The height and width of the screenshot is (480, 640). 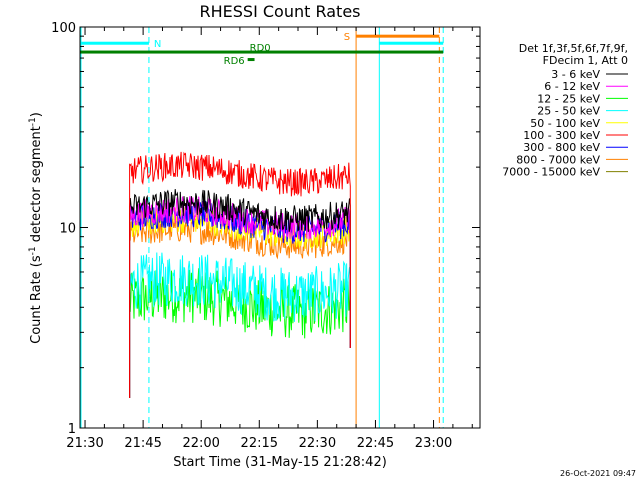 I want to click on legend-header-1: Det 1f,3f,5f,6f,7f,9f,, so click(x=573, y=48).